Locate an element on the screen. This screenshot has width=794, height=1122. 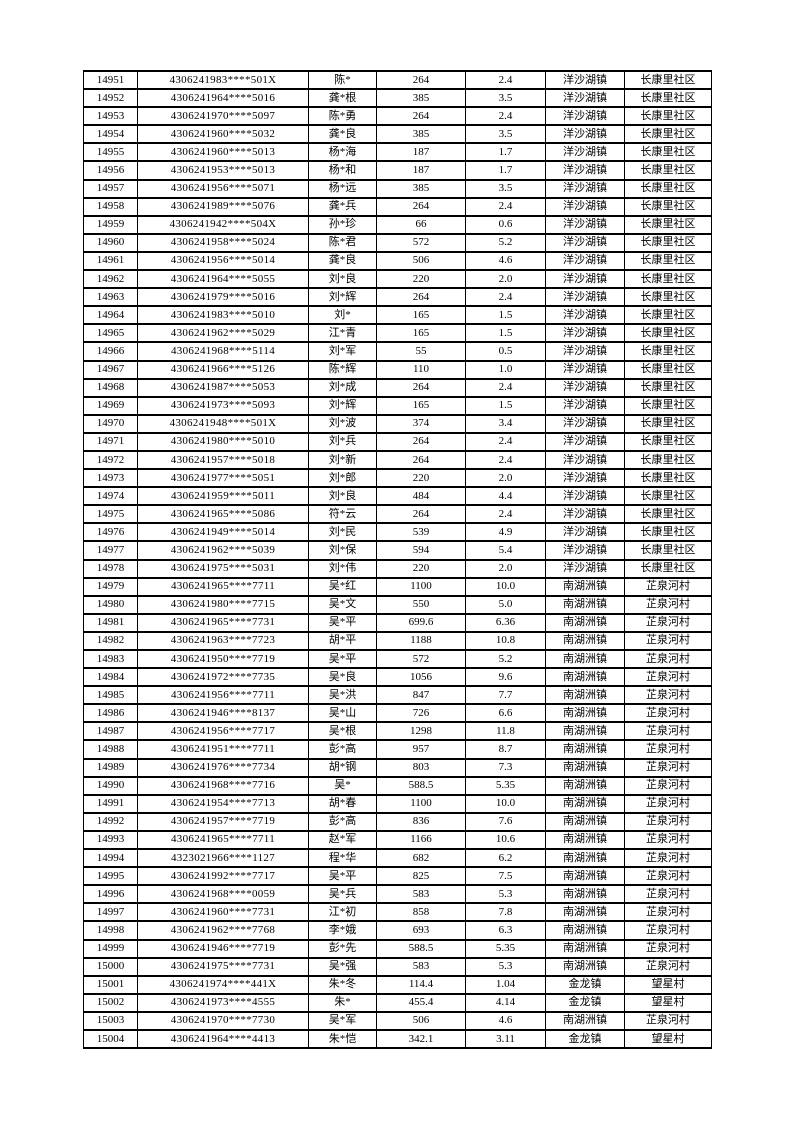
table-row: 14988 4306241951****7711 彭*高 957 8.7 南湖洲镇 芷泉河村 is located at coordinates (397, 749).